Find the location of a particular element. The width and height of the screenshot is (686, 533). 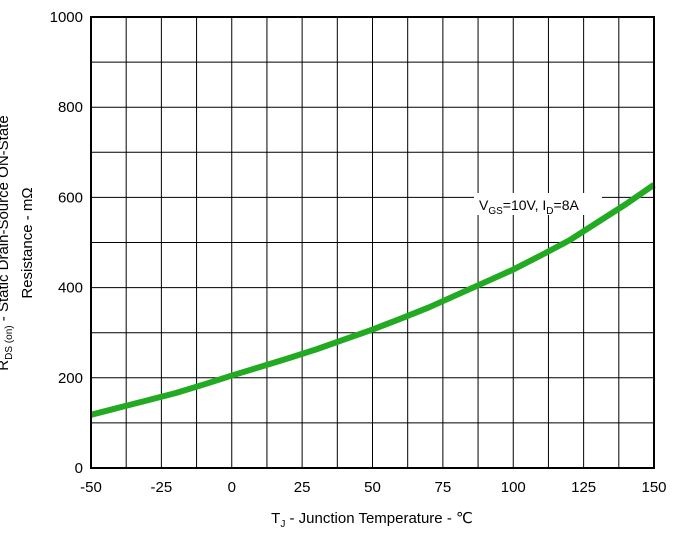

series-annotation-text: VGS=10V, ID=8A is located at coordinates (529, 207).